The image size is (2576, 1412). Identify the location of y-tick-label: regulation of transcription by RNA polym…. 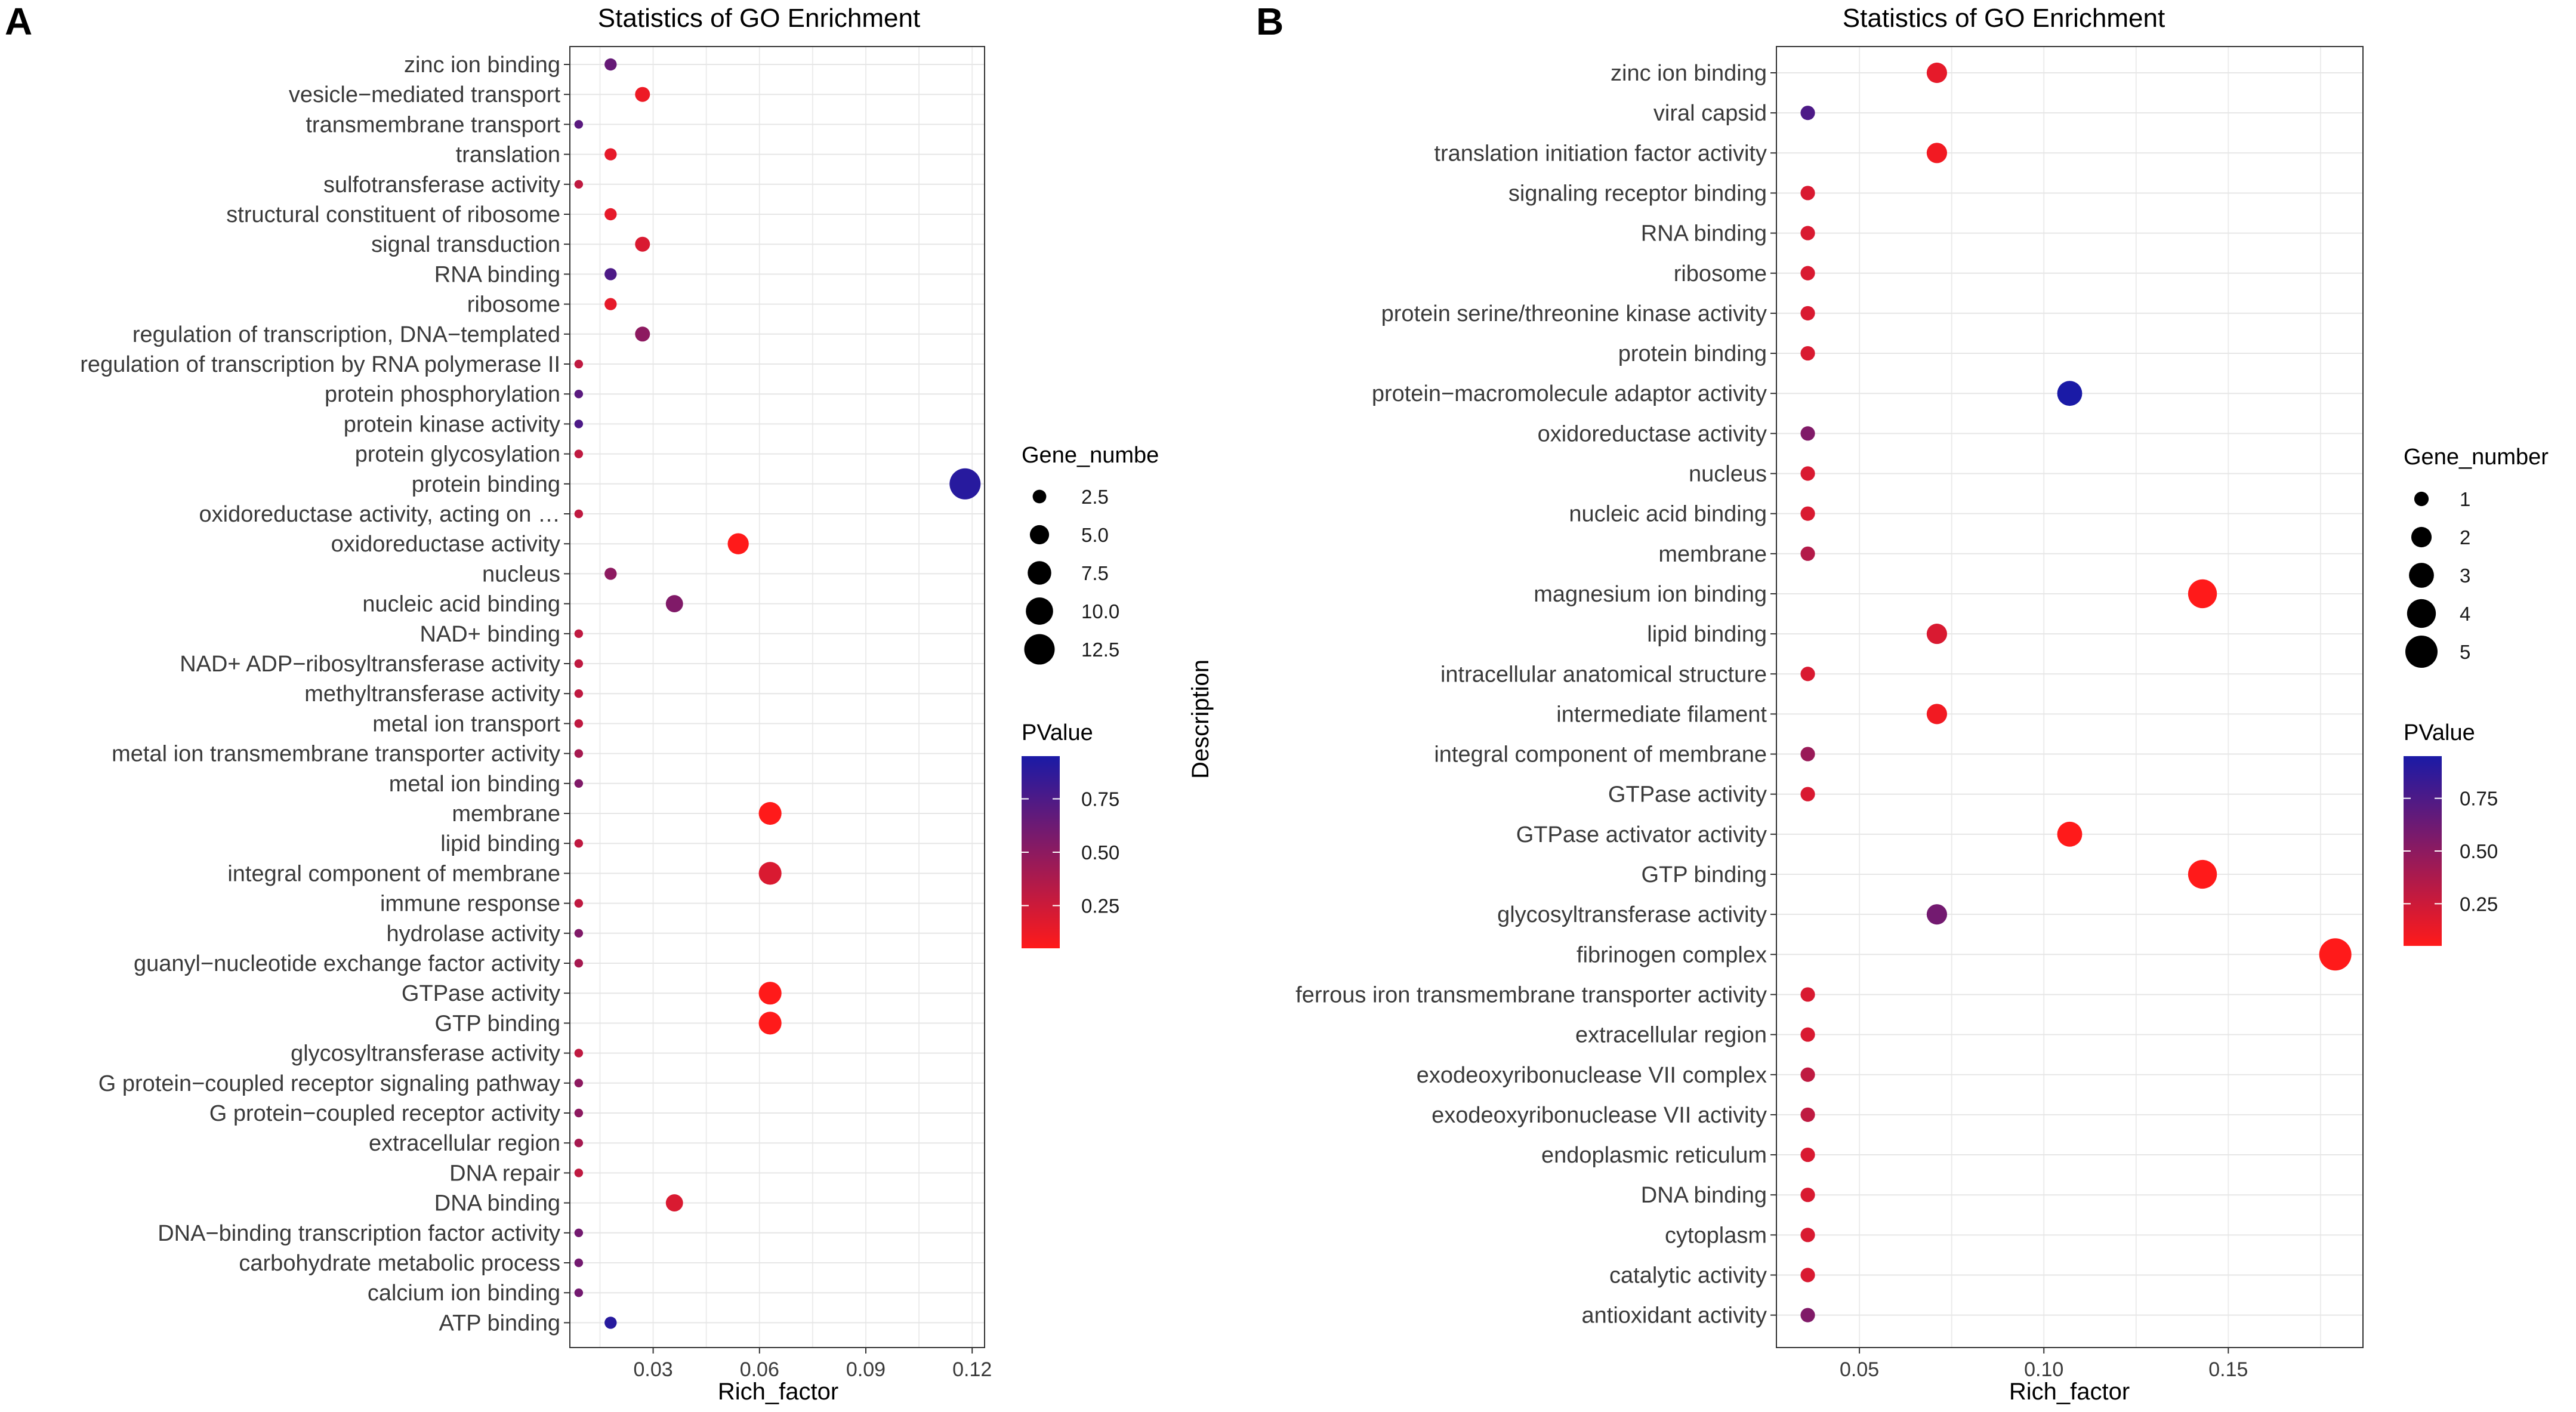
(320, 364).